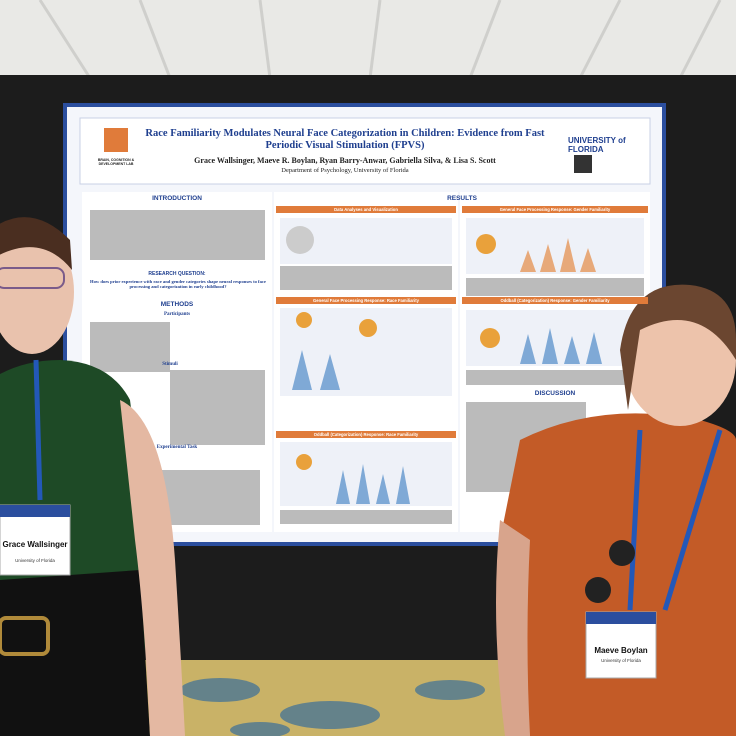 The width and height of the screenshot is (736, 736). What do you see at coordinates (462, 198) in the screenshot?
I see `section-header: RESULTS` at bounding box center [462, 198].